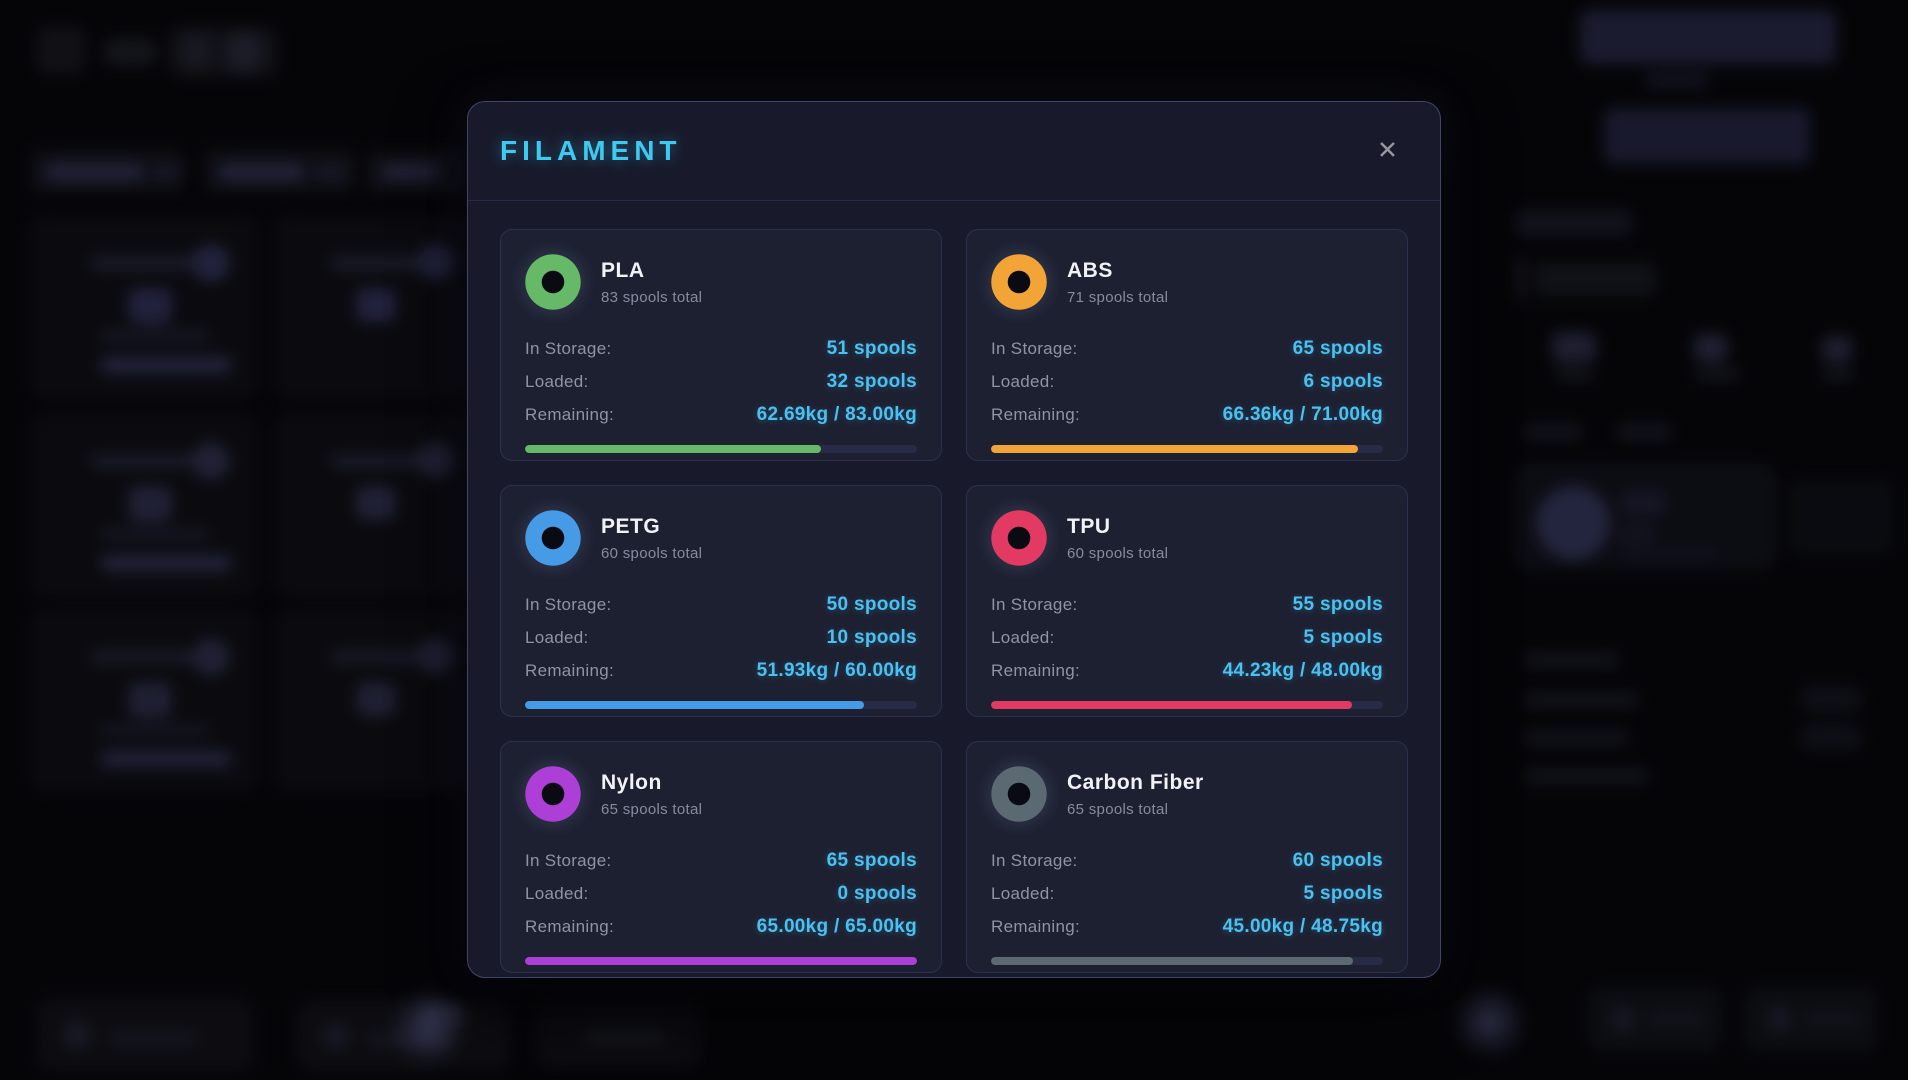  I want to click on remaining-value: 66.36kg / 71.00kg, so click(1302, 414).